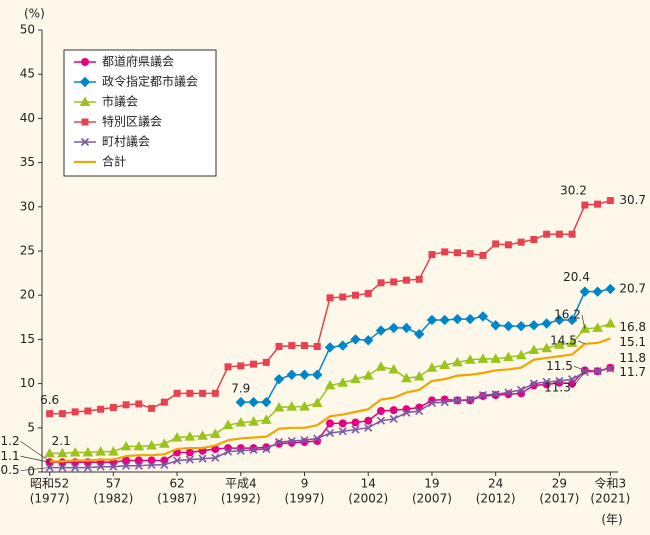 This screenshot has width=650, height=535. I want to click on x-tick-sublabel: (2017), so click(559, 499).